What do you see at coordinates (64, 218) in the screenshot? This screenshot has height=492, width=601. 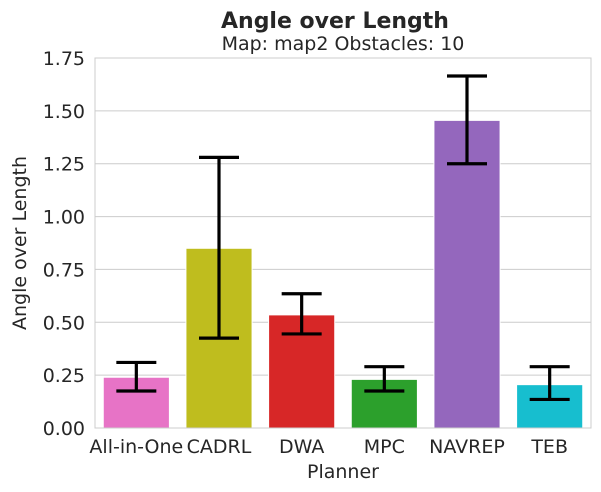 I see `y-tick-label: 1.00` at bounding box center [64, 218].